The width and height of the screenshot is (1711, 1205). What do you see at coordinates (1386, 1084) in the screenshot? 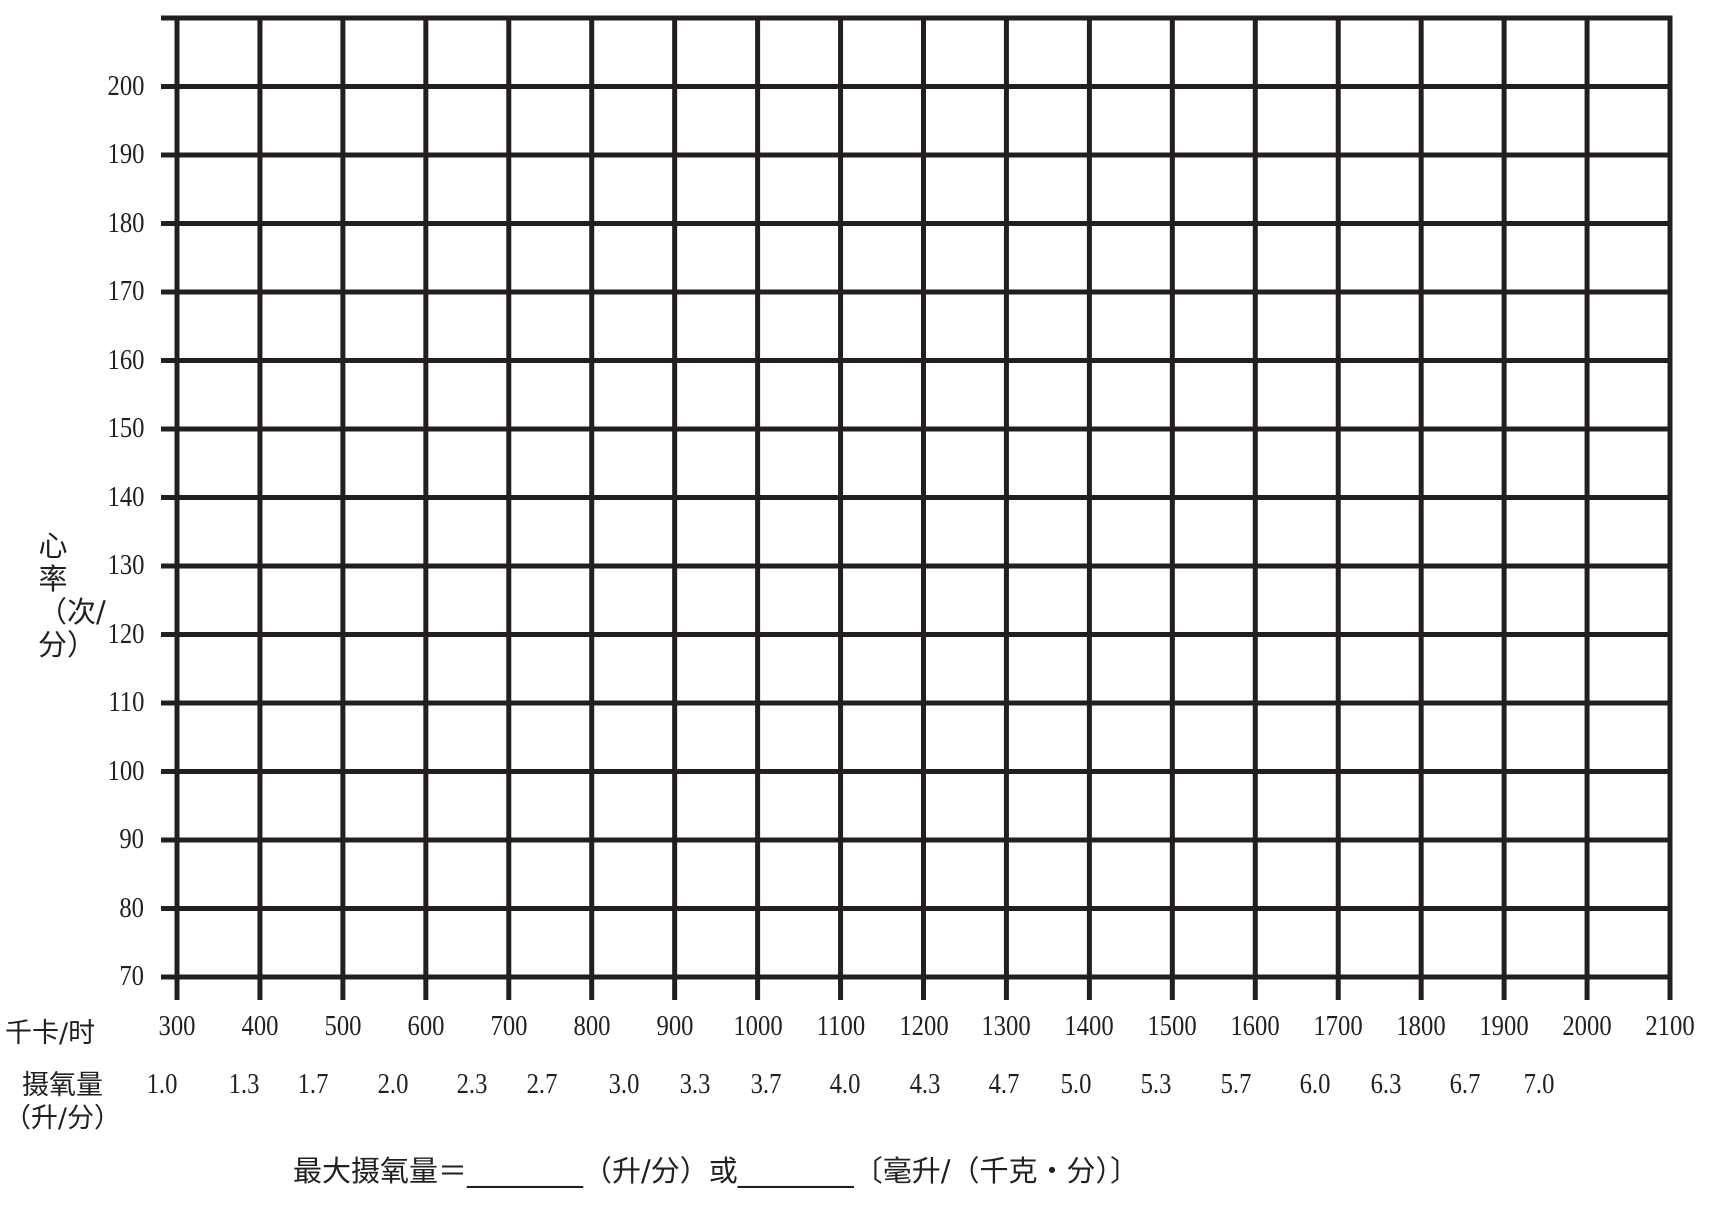
I see `secondary-x-tick-label: 6.3` at bounding box center [1386, 1084].